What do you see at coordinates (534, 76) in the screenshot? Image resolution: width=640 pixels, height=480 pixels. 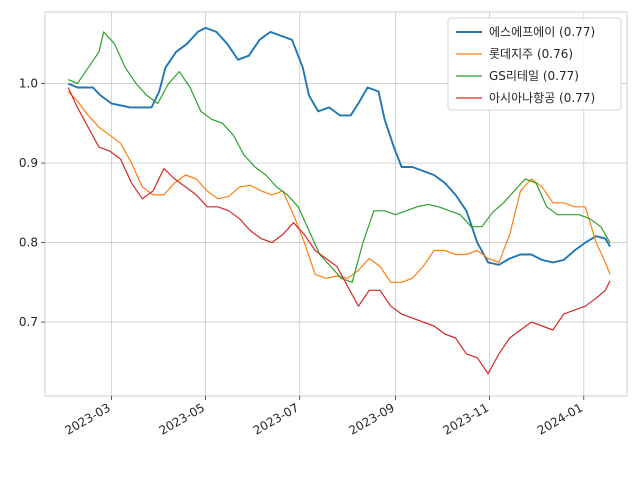 I see `legend-entry: GS리테일 (0.77)` at bounding box center [534, 76].